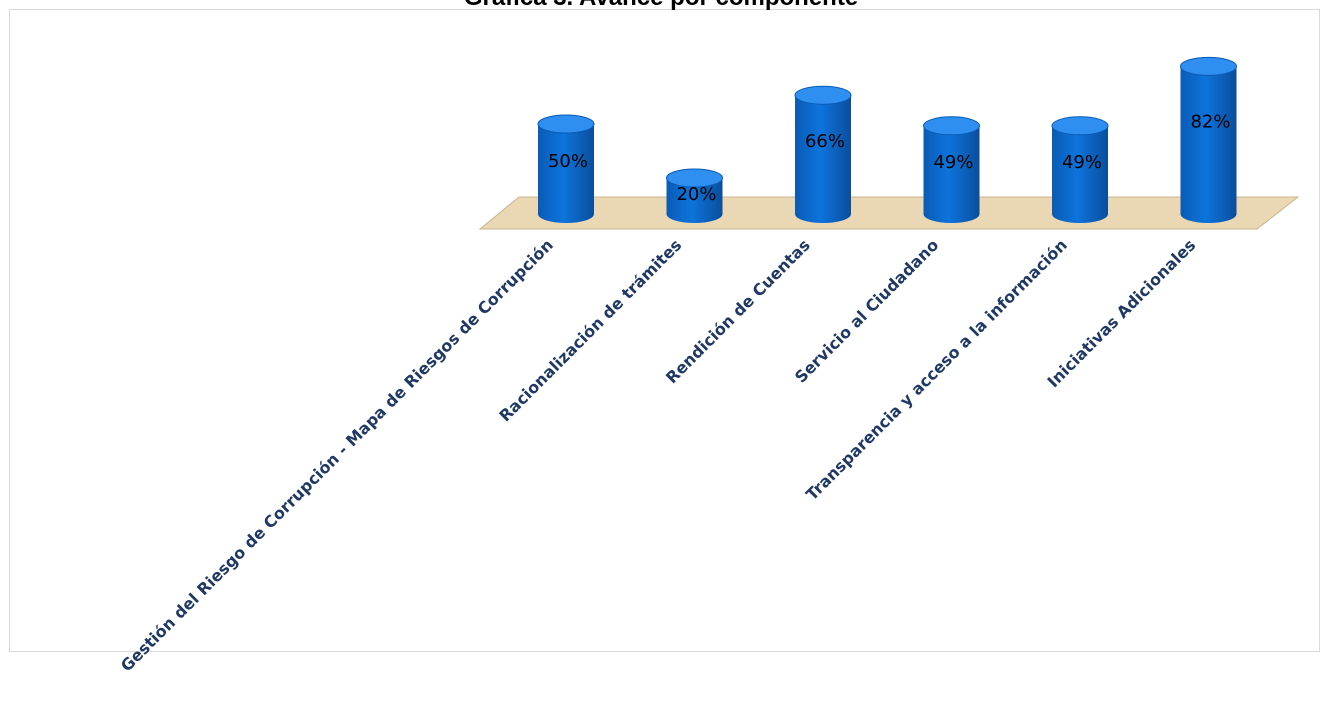 Image resolution: width=1322 pixels, height=707 pixels. I want to click on category-label: Iniciativas Adicionales, so click(1121, 313).